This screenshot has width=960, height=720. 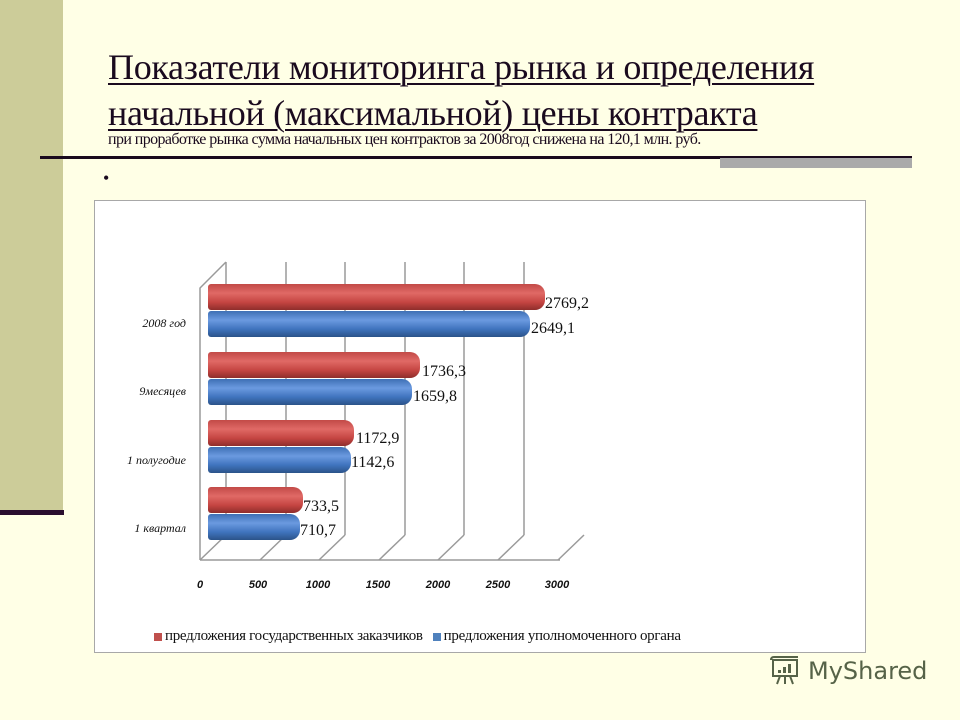 I want to click on side-band-divider, so click(x=32, y=512).